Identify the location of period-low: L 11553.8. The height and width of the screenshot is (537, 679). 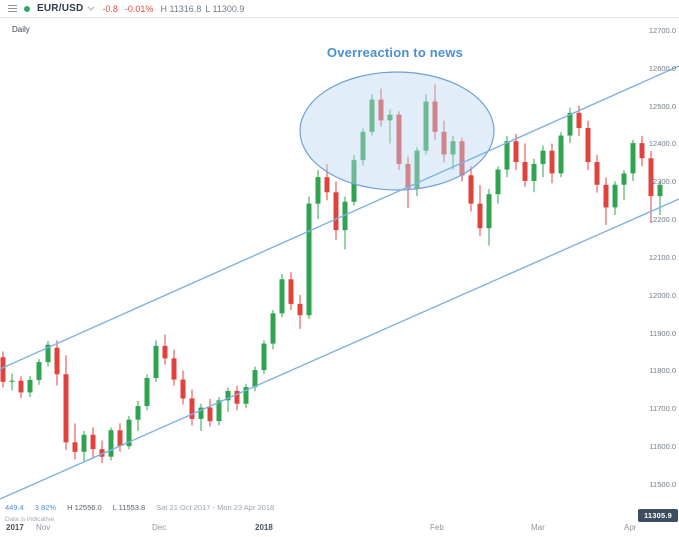
(129, 507).